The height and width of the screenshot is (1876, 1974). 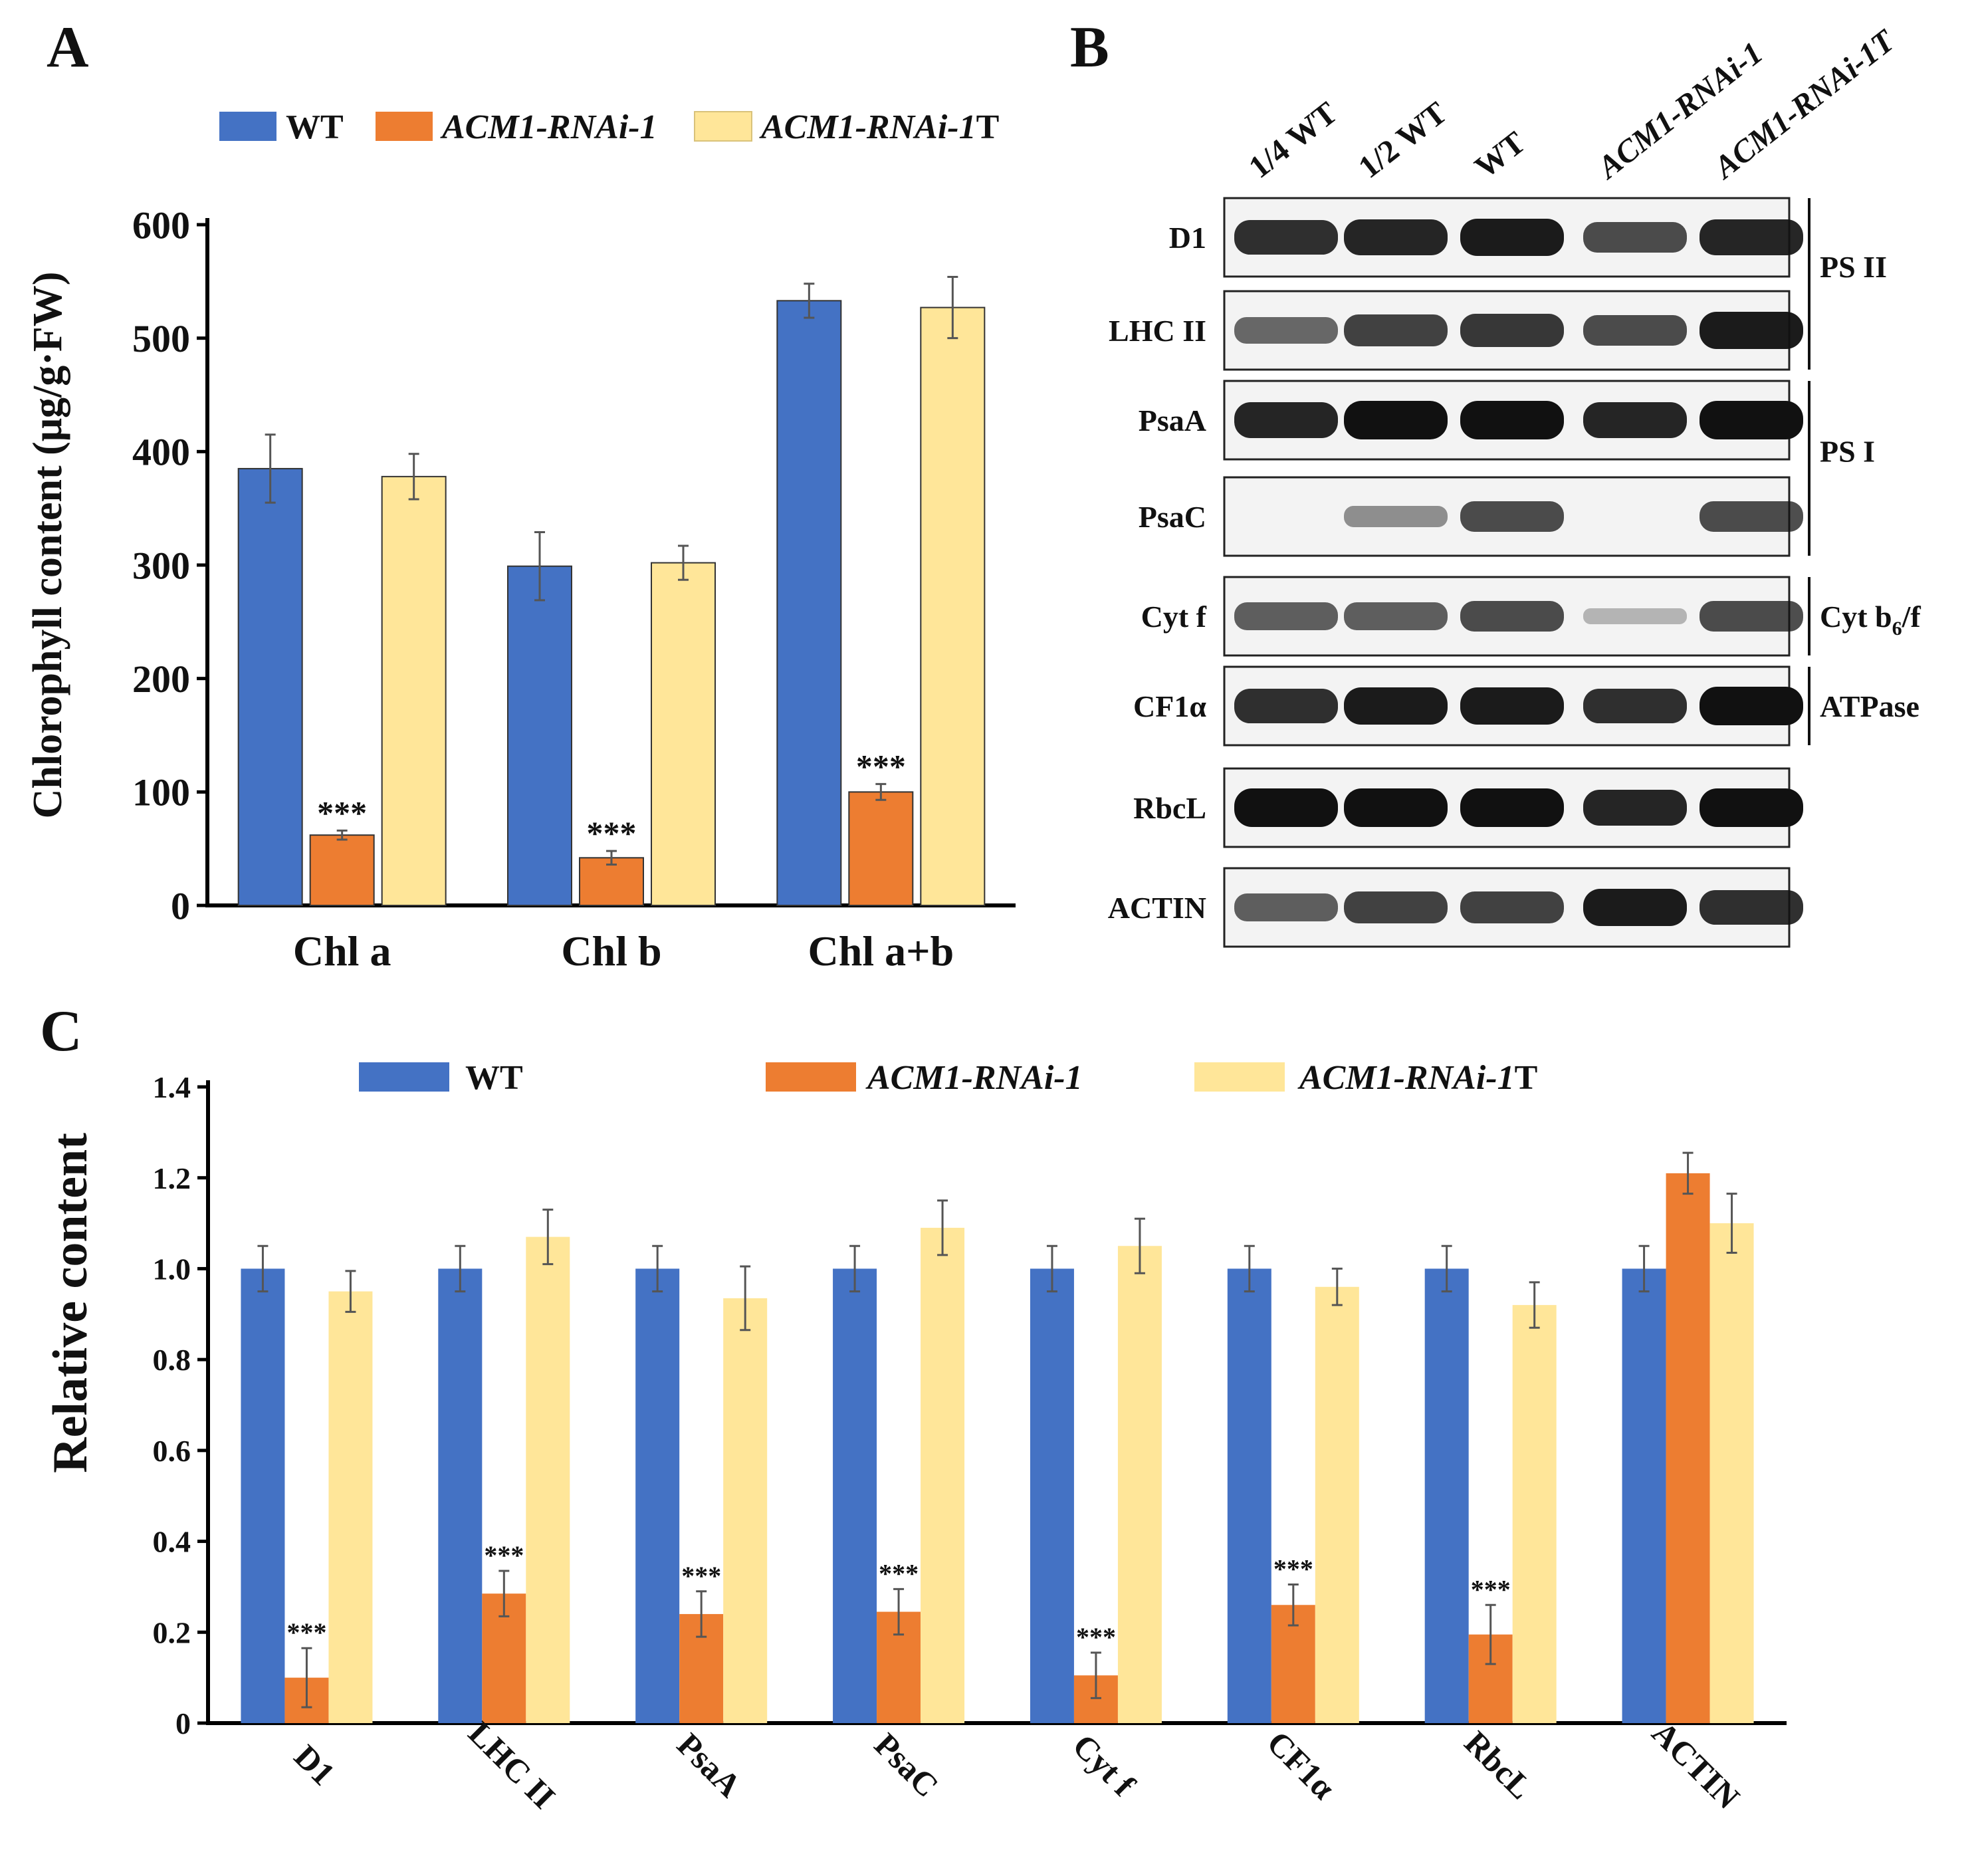 What do you see at coordinates (494, 1078) in the screenshot?
I see `legend-label-wt-c: WT` at bounding box center [494, 1078].